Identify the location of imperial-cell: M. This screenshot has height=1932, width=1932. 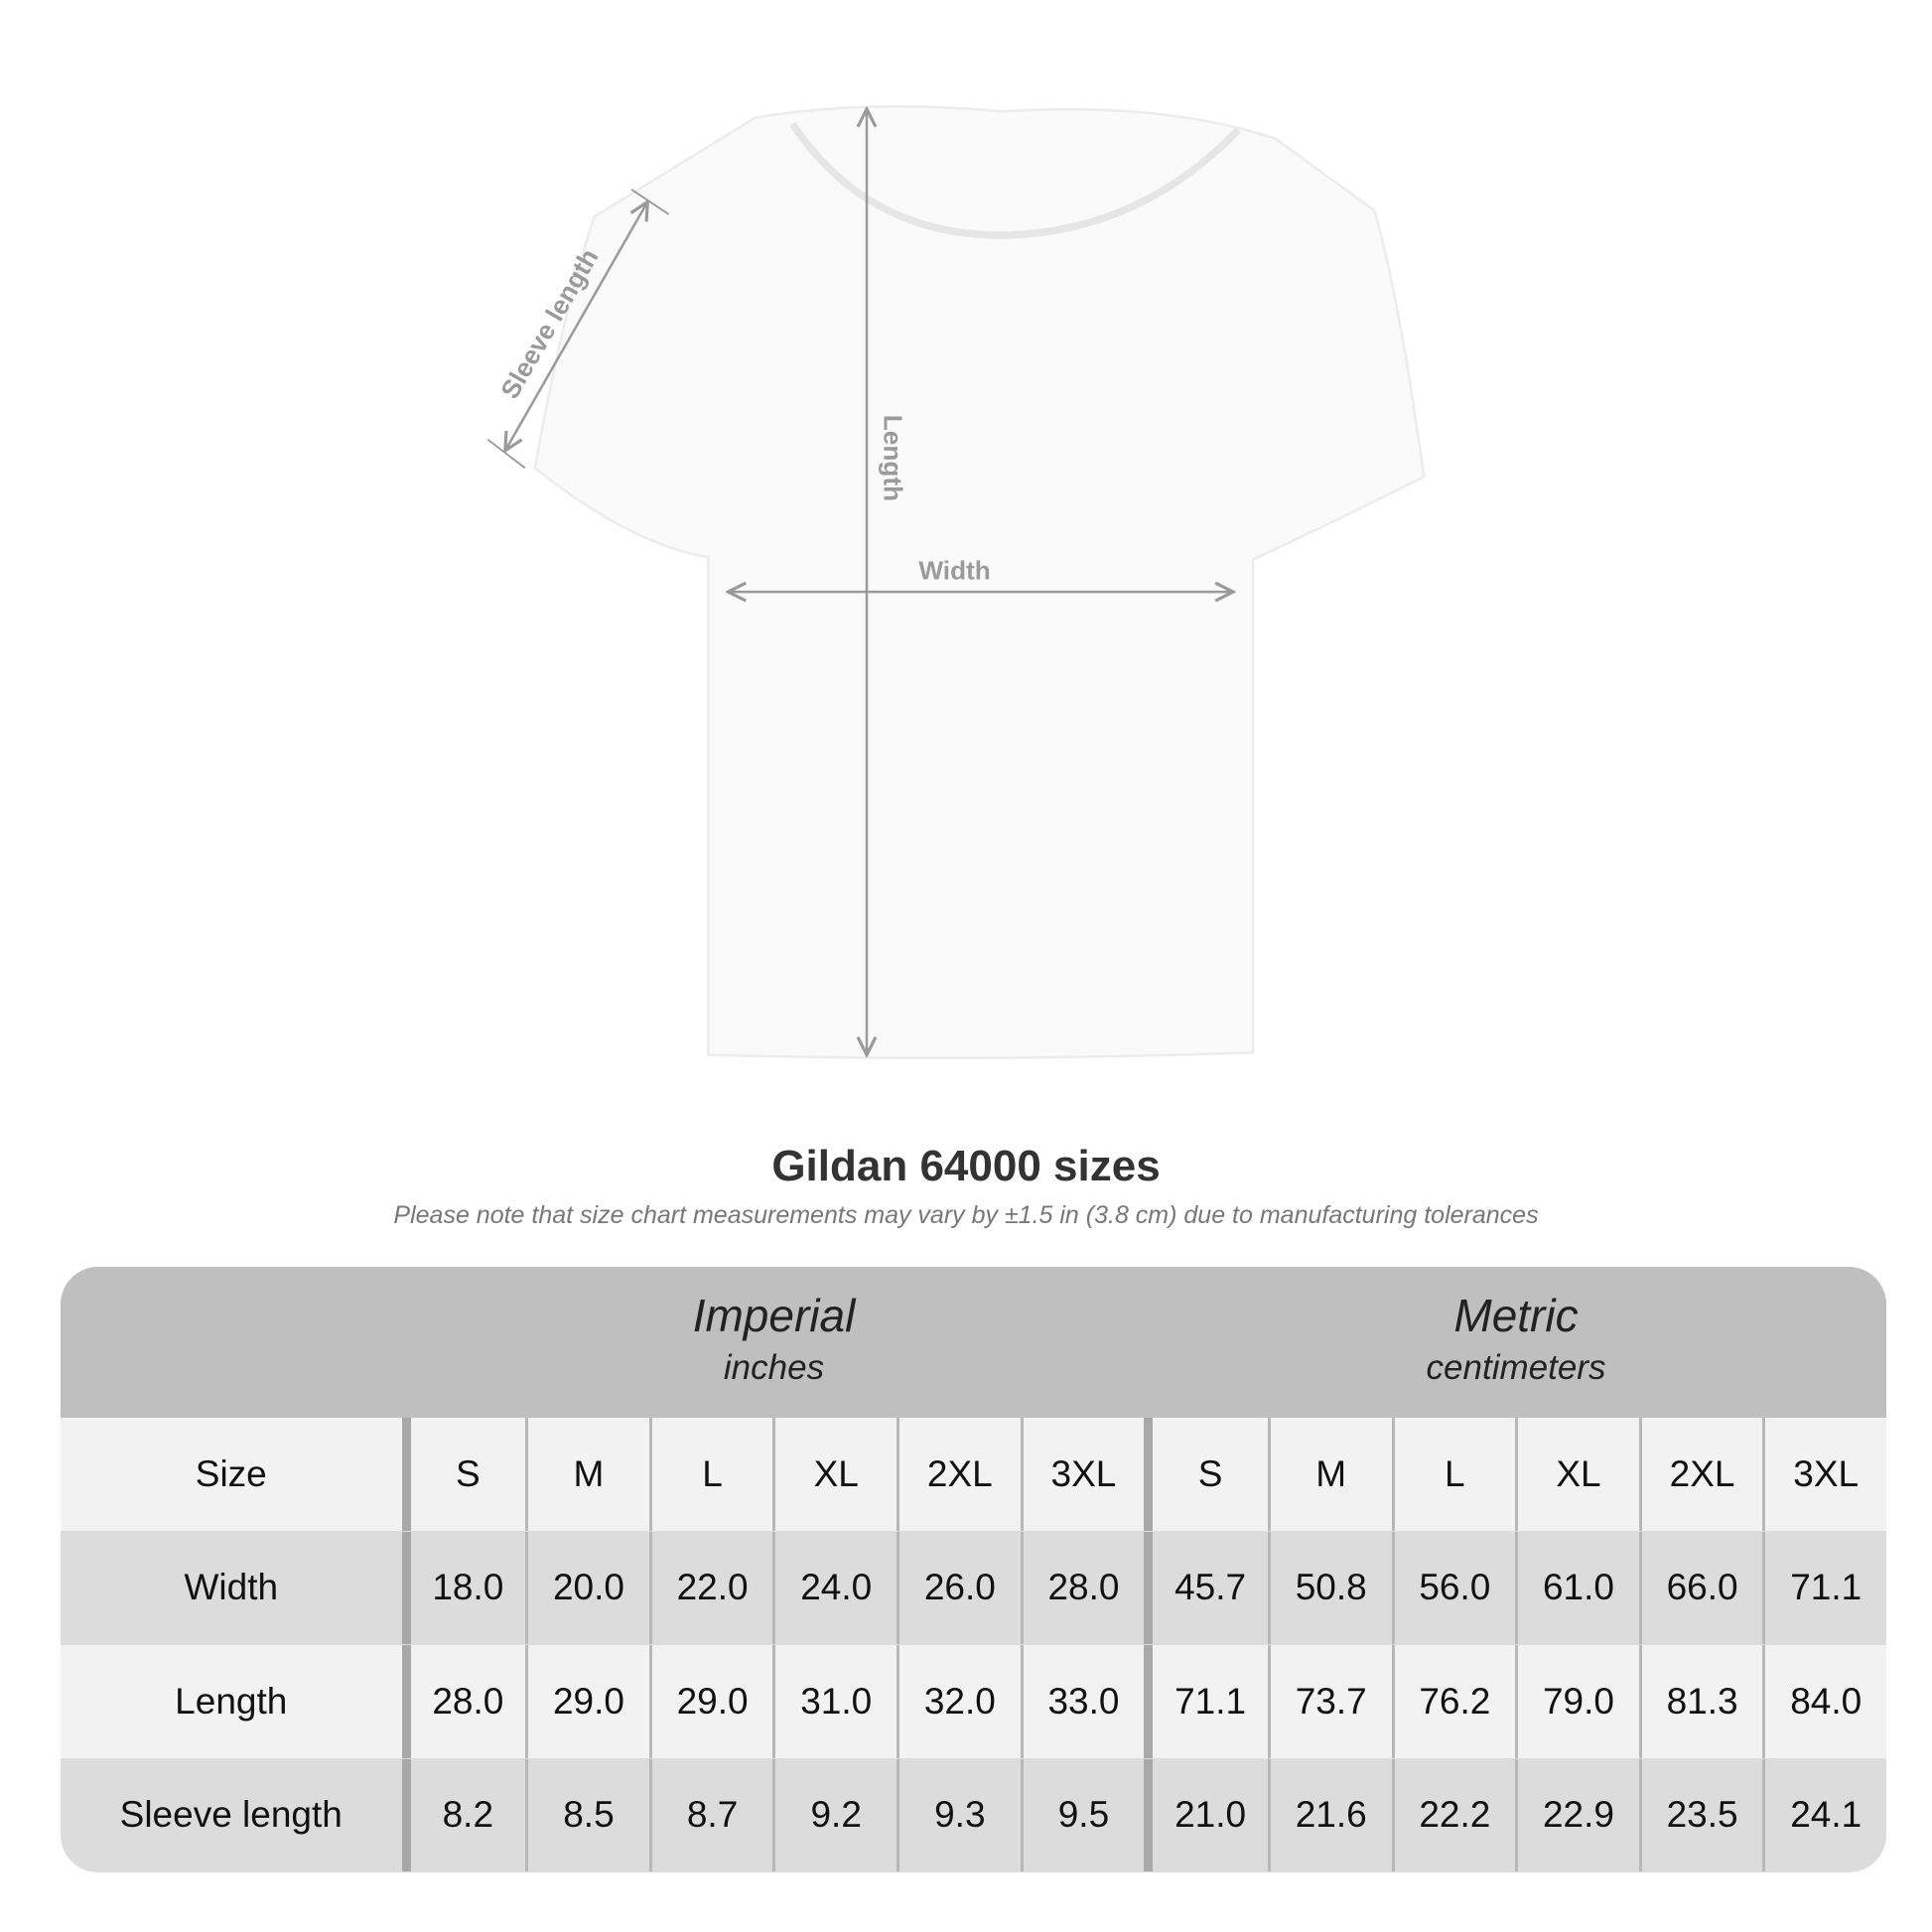
(587, 1475).